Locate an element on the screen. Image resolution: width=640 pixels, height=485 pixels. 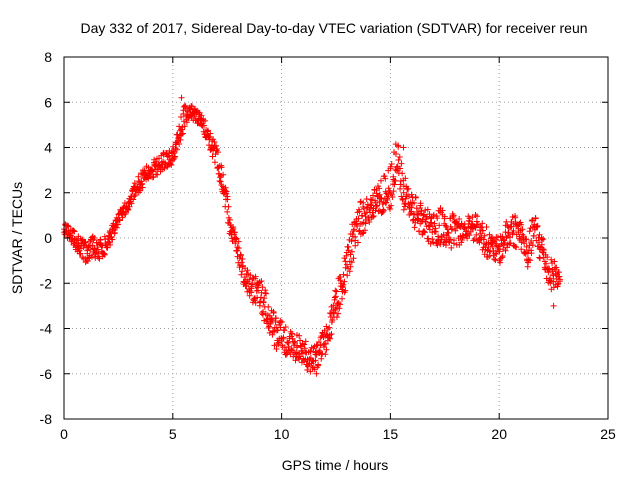
x-tick-label: 10 is located at coordinates (282, 434).